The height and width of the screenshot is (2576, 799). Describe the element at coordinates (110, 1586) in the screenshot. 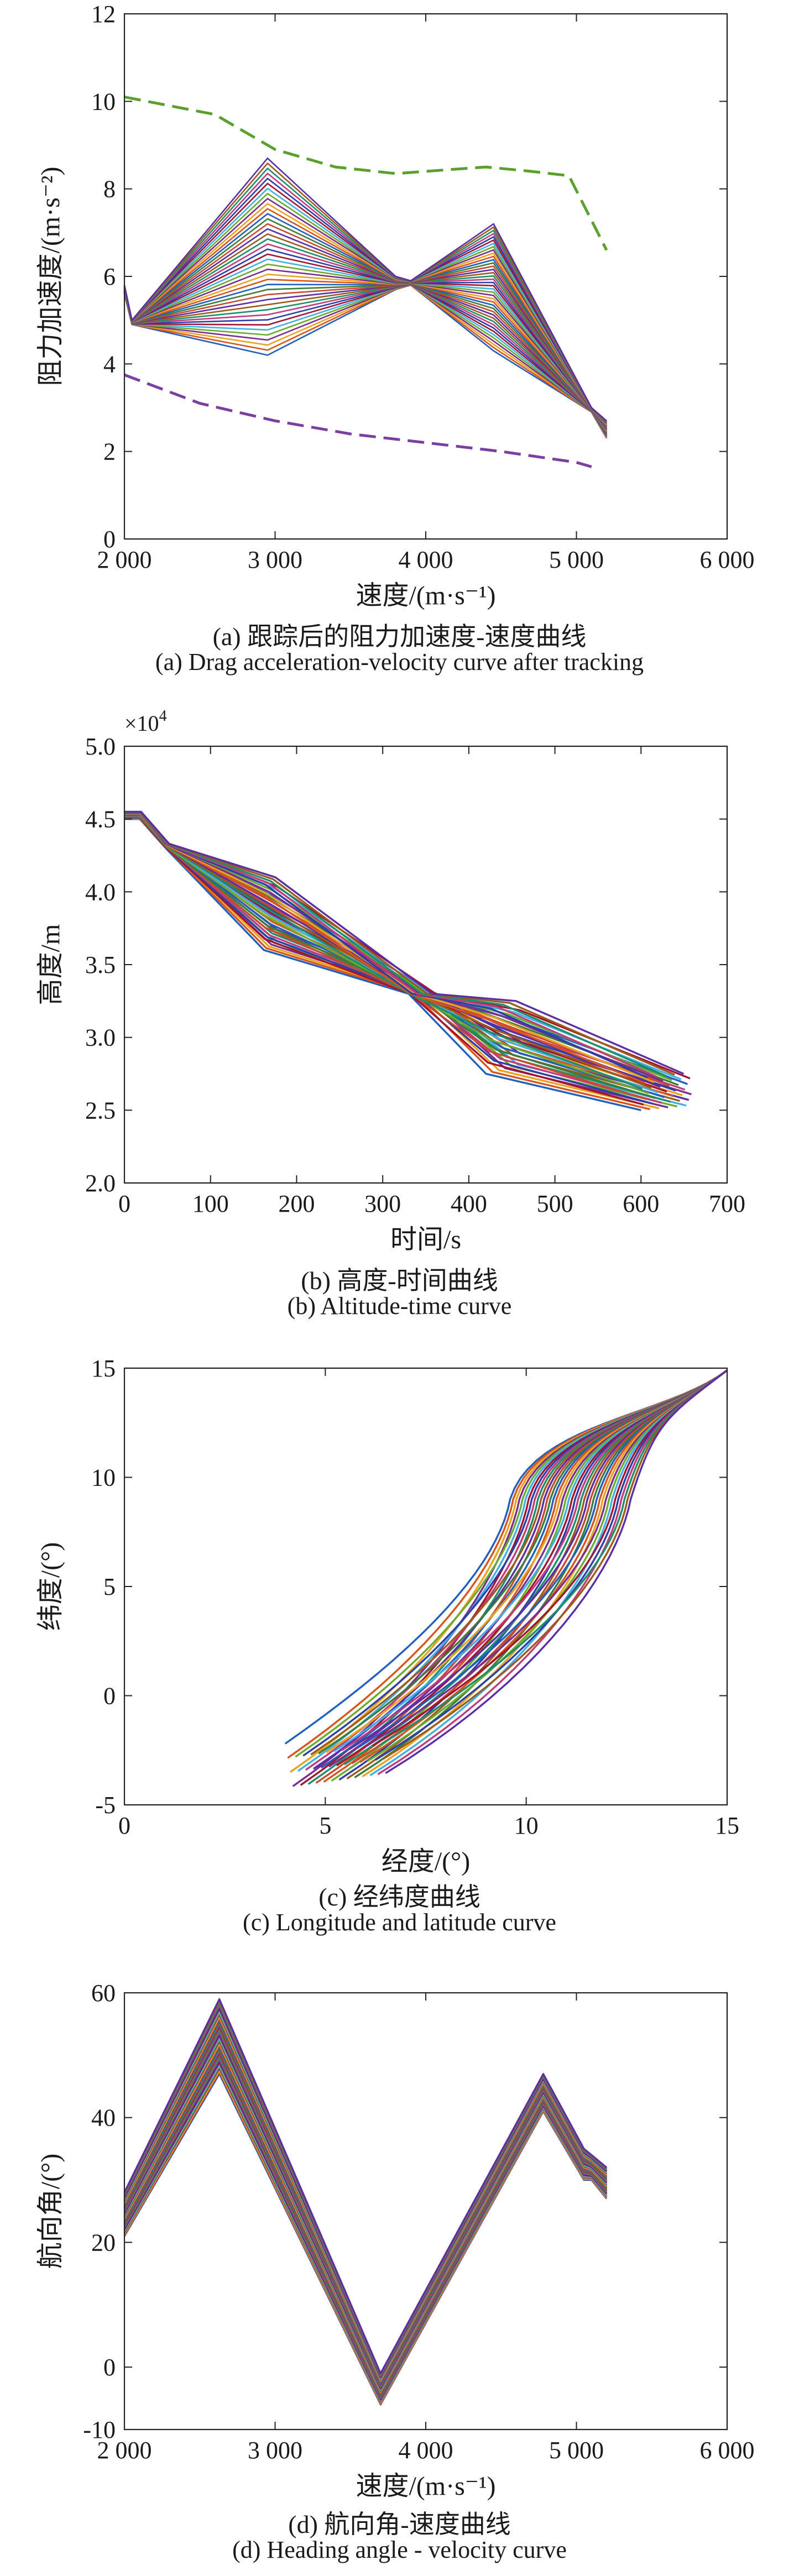

I see `y-tick-label: 5` at that location.